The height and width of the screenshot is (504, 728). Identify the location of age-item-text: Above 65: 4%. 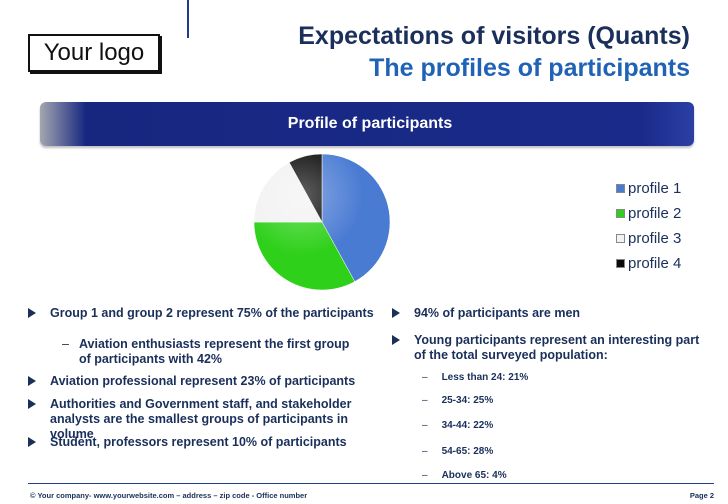
(474, 475).